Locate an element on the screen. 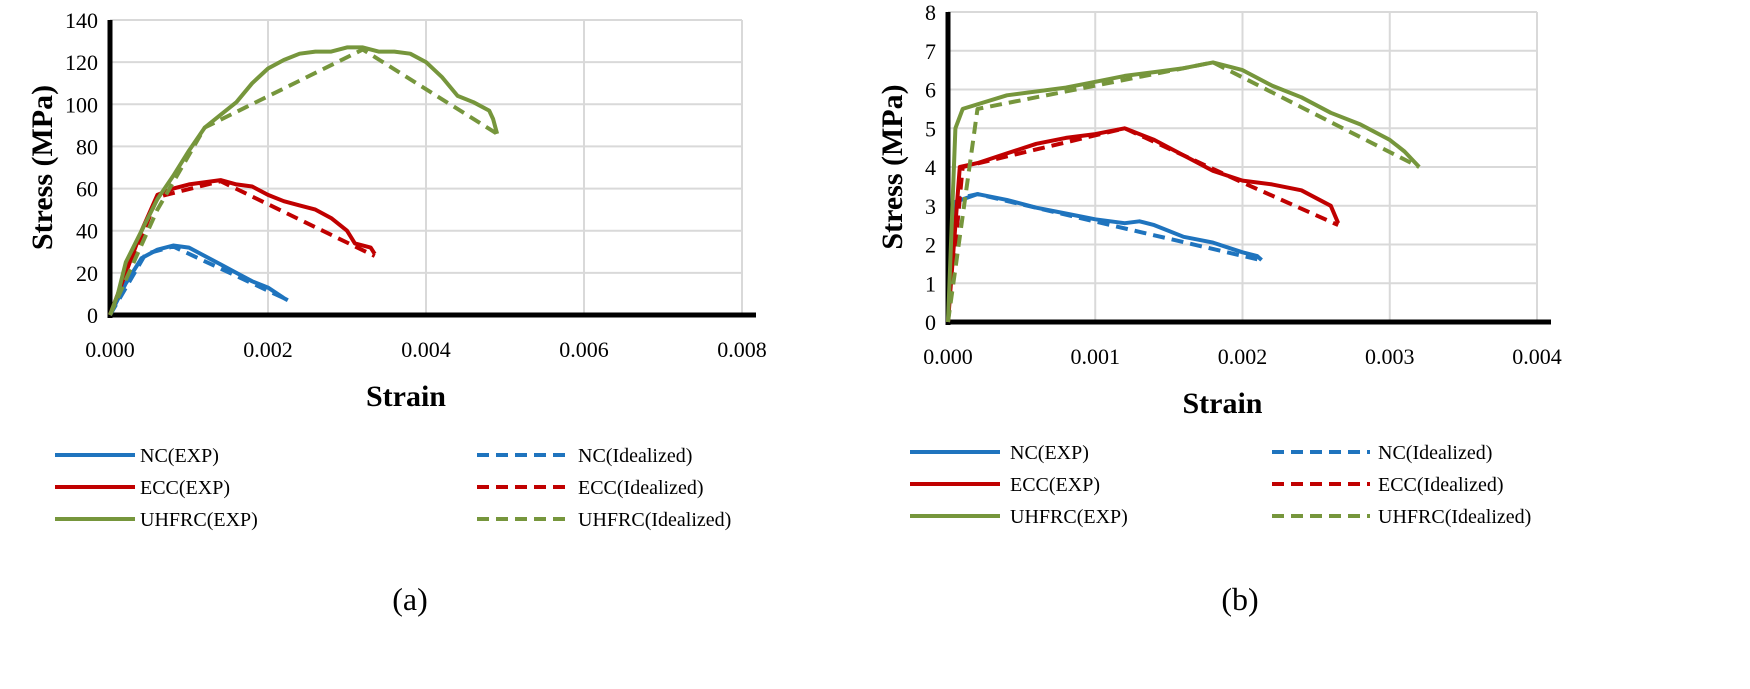  subfigure-caption: (b) is located at coordinates (1239, 599).